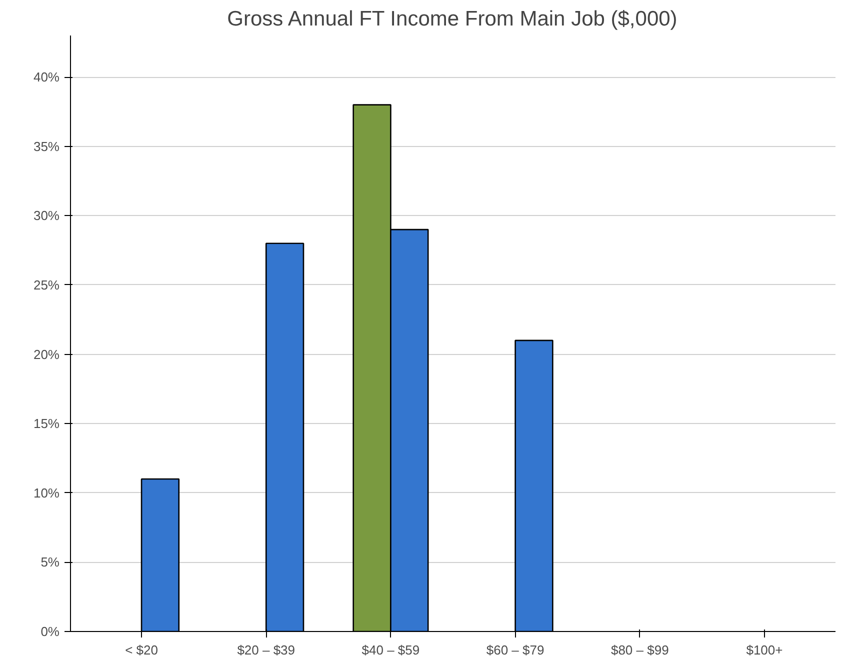 The width and height of the screenshot is (861, 667). Describe the element at coordinates (764, 650) in the screenshot. I see `x-tick-label: $100+` at that location.